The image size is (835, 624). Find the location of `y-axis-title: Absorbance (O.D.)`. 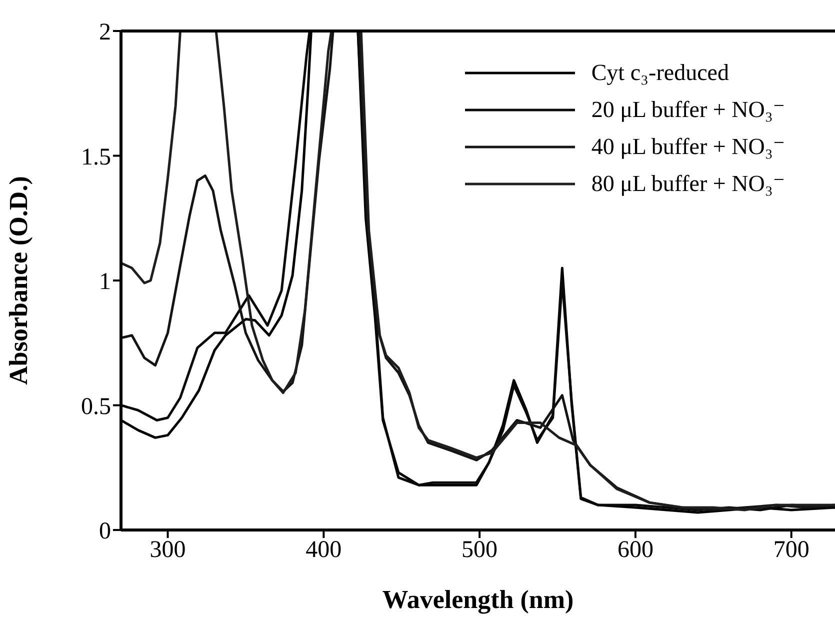

y-axis-title: Absorbance (O.D.) is located at coordinates (19, 280).